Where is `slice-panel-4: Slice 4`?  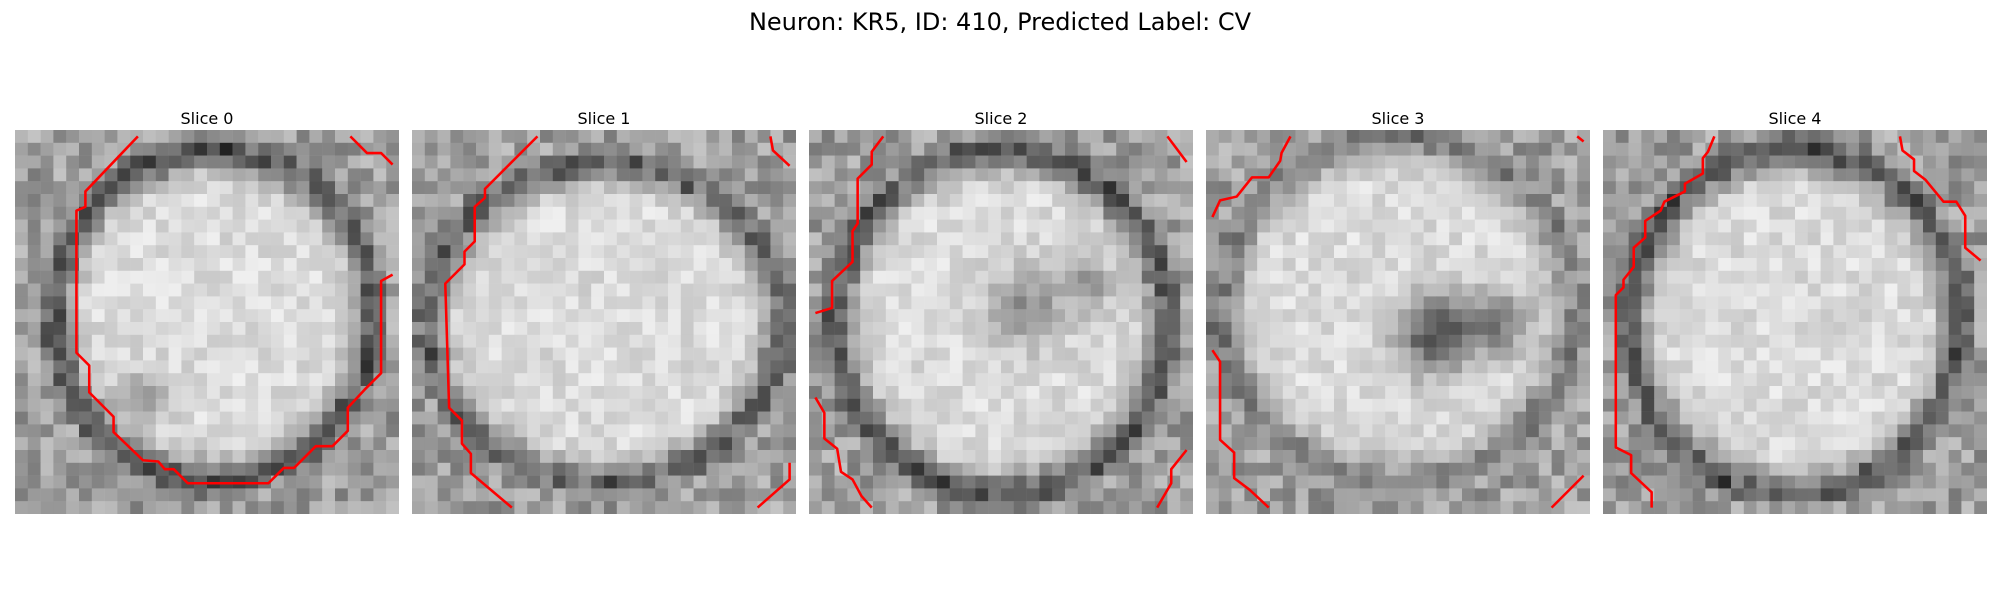
slice-panel-4: Slice 4 is located at coordinates (1795, 311).